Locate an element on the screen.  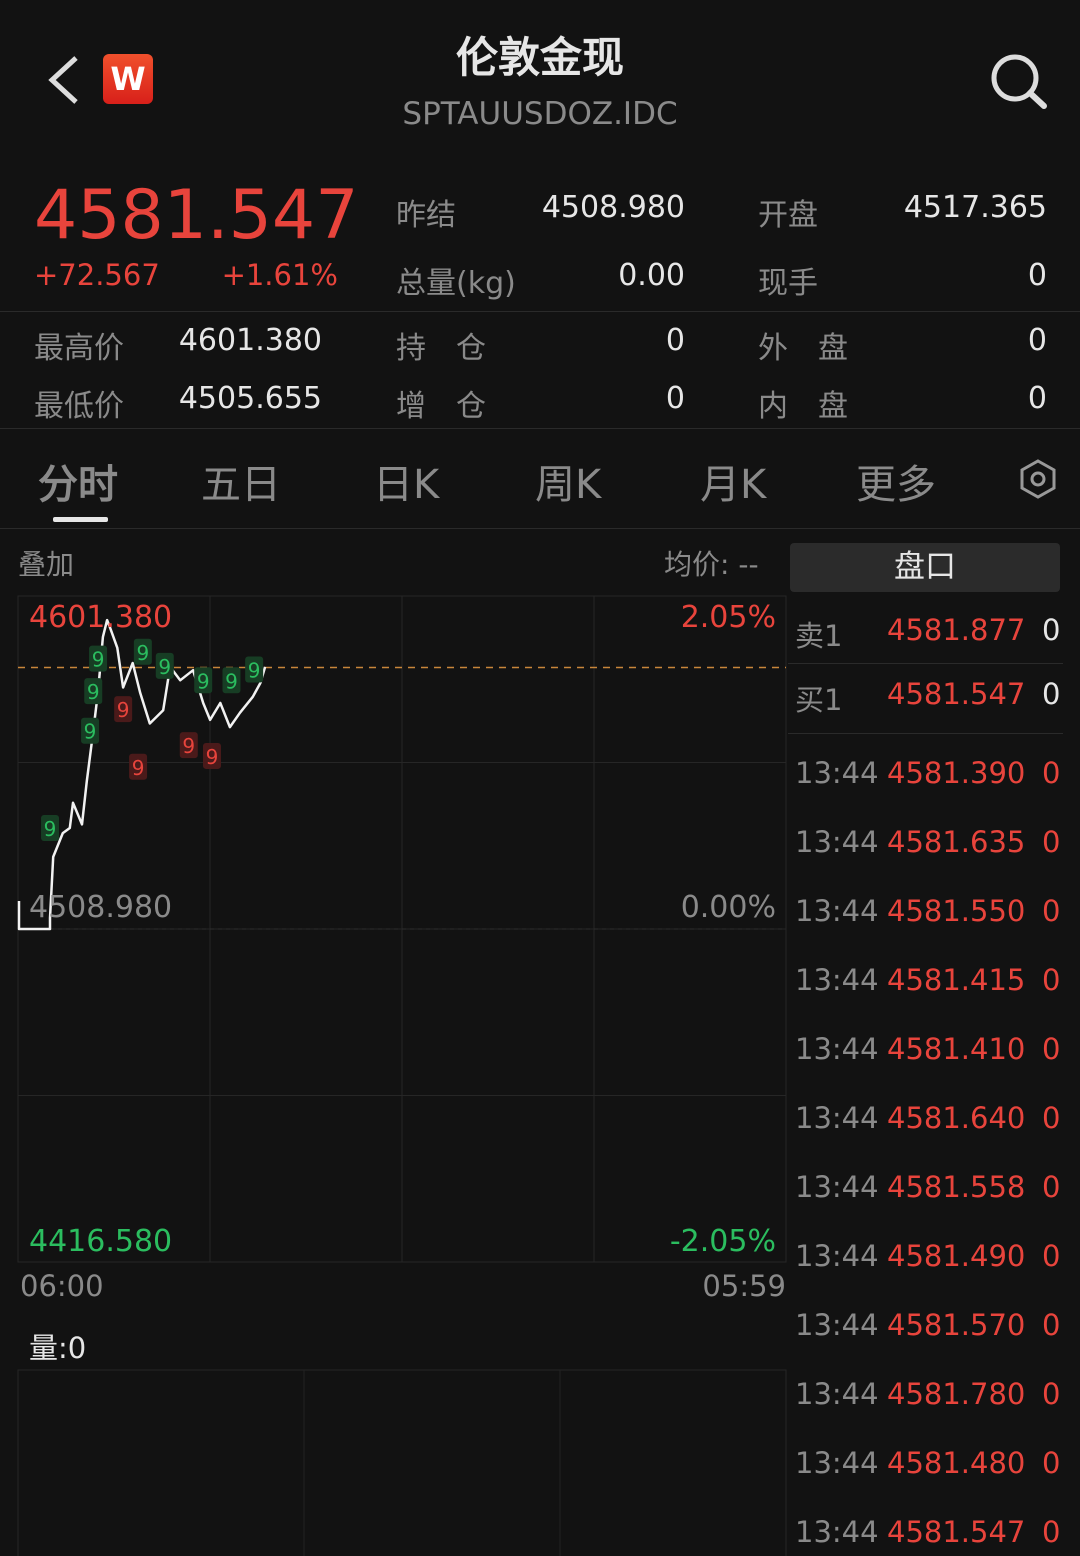
search-icon is located at coordinates (1019, 81).